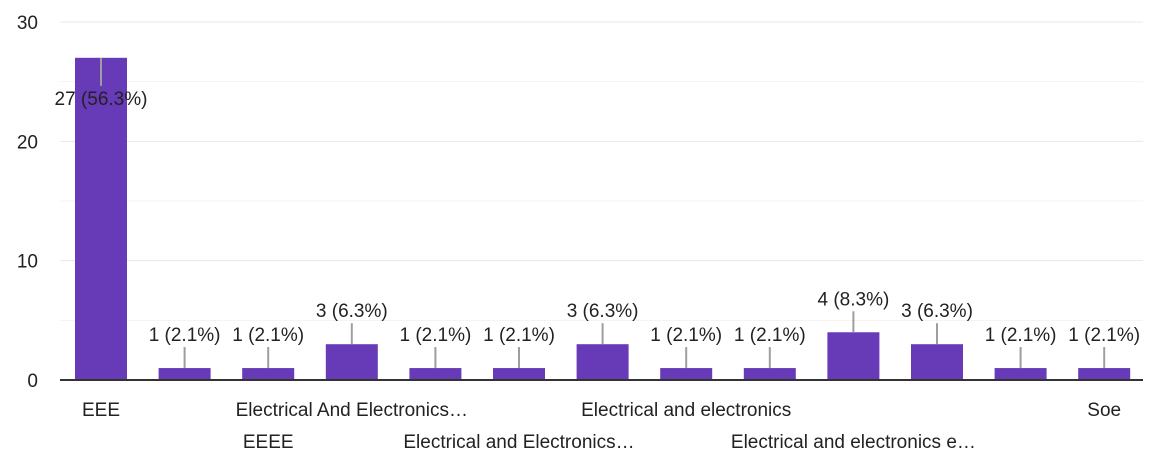  Describe the element at coordinates (853, 299) in the screenshot. I see `data-label: 4 (8.3%)` at that location.